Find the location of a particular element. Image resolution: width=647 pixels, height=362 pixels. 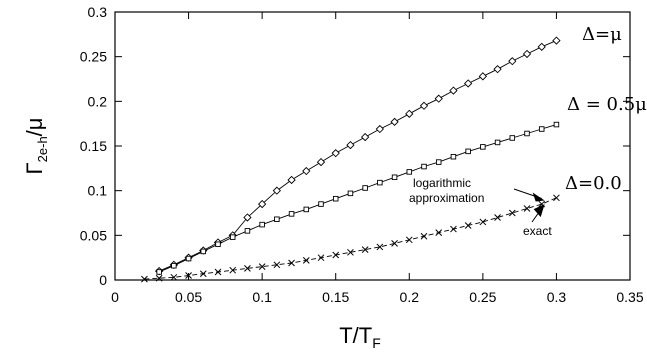

y-tick-label: 0.1 is located at coordinates (98, 191).